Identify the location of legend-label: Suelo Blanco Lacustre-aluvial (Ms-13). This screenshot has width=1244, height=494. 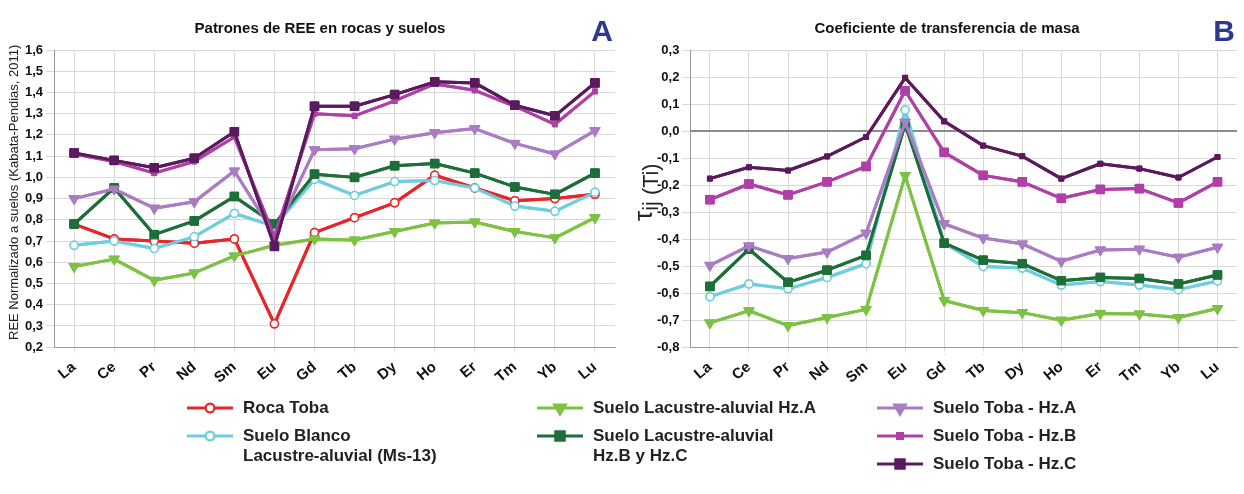
(340, 446).